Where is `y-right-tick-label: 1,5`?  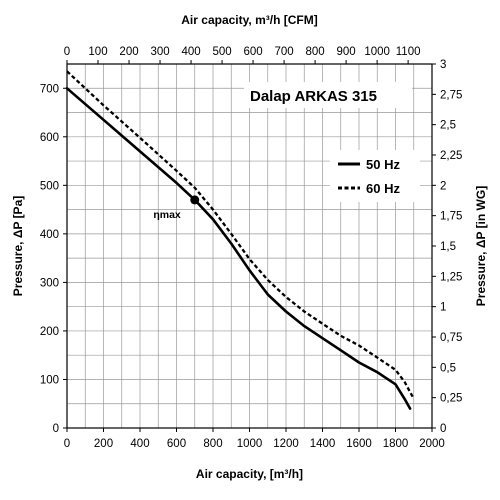 y-right-tick-label: 1,5 is located at coordinates (448, 247).